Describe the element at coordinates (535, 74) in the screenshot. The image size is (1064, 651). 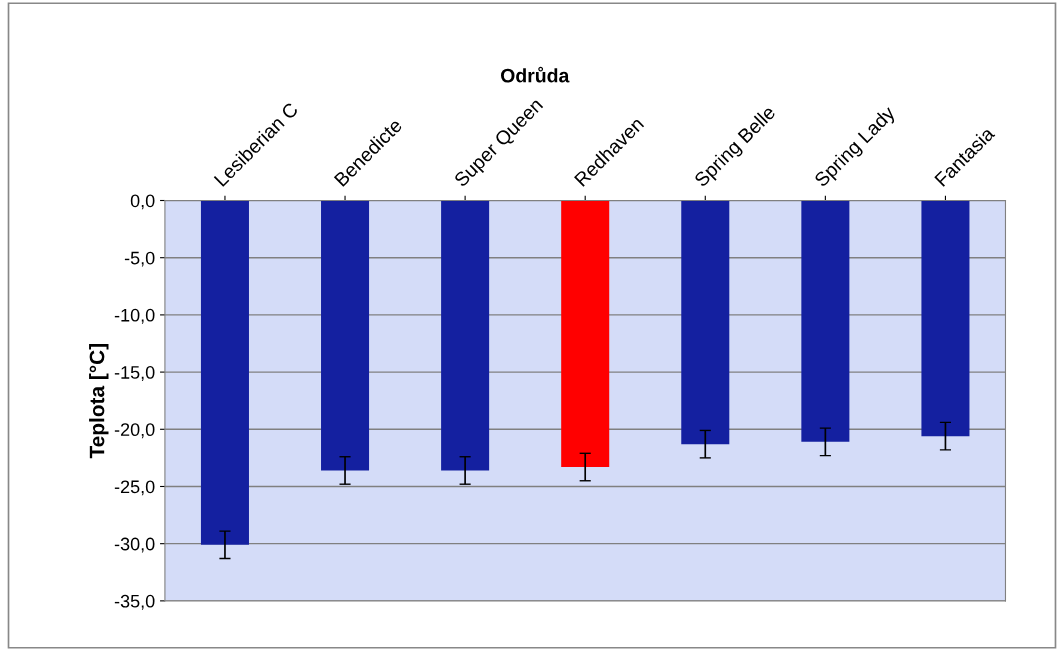
I see `x-axis-title: Odrůda` at that location.